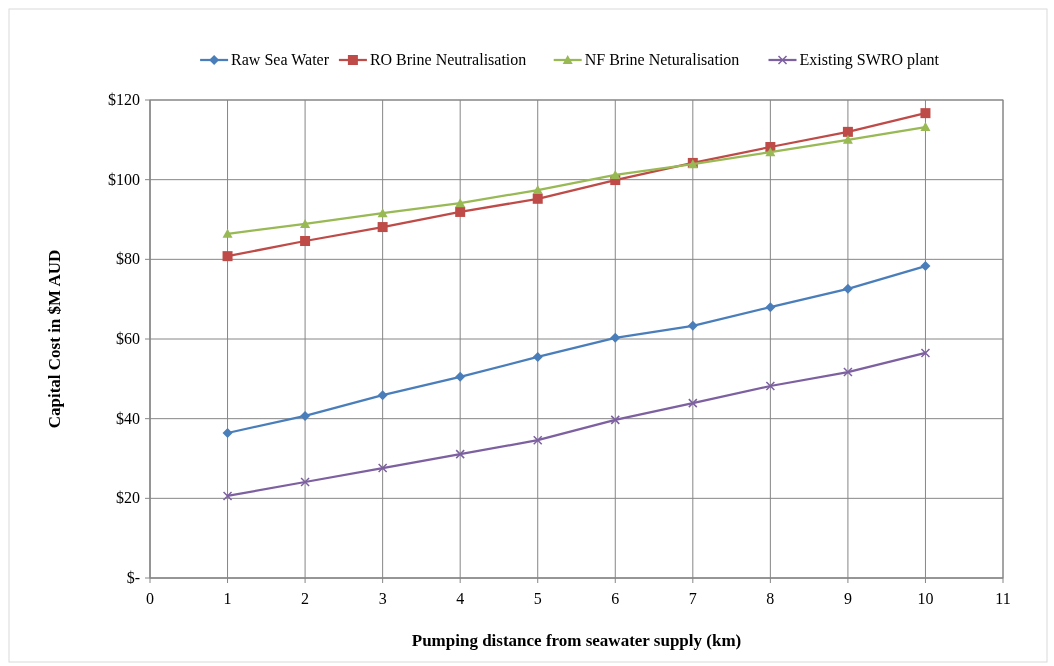 This screenshot has height=666, width=1054. What do you see at coordinates (128, 418) in the screenshot?
I see `y-tick-label: $40` at bounding box center [128, 418].